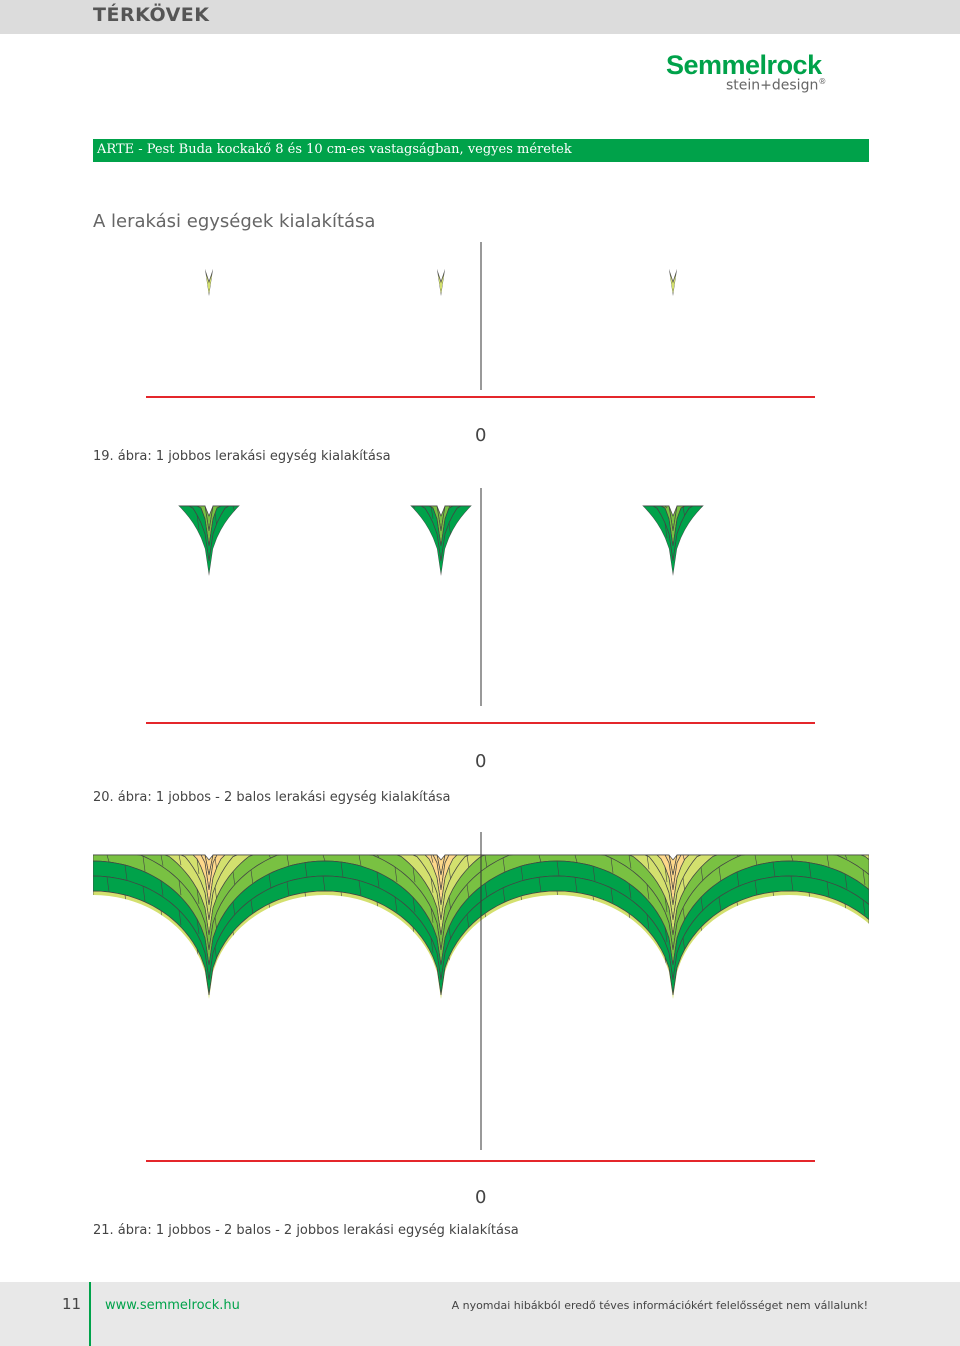  I want to click on footer-divider, so click(90, 1314).